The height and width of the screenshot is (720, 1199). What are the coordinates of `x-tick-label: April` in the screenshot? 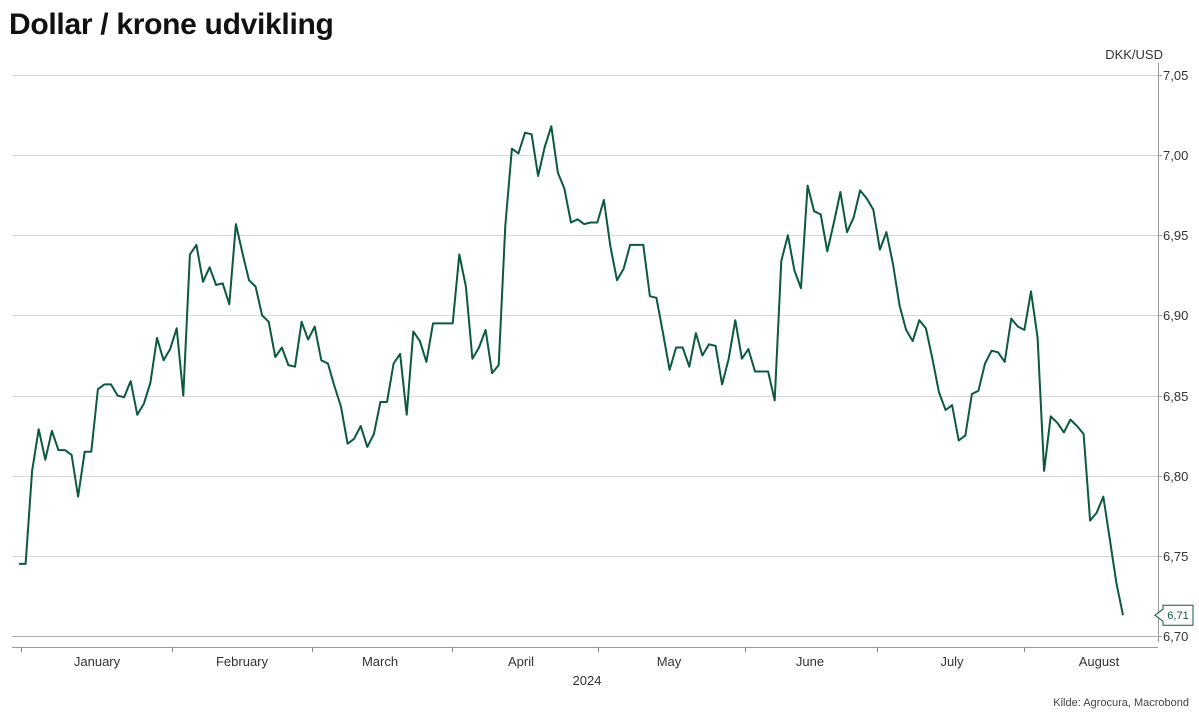 It's located at (521, 661).